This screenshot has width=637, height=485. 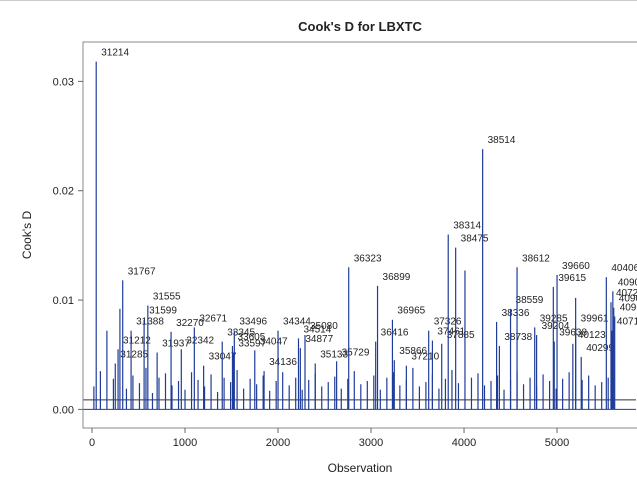 What do you see at coordinates (395, 333) in the screenshot?
I see `point-label: 36416` at bounding box center [395, 333].